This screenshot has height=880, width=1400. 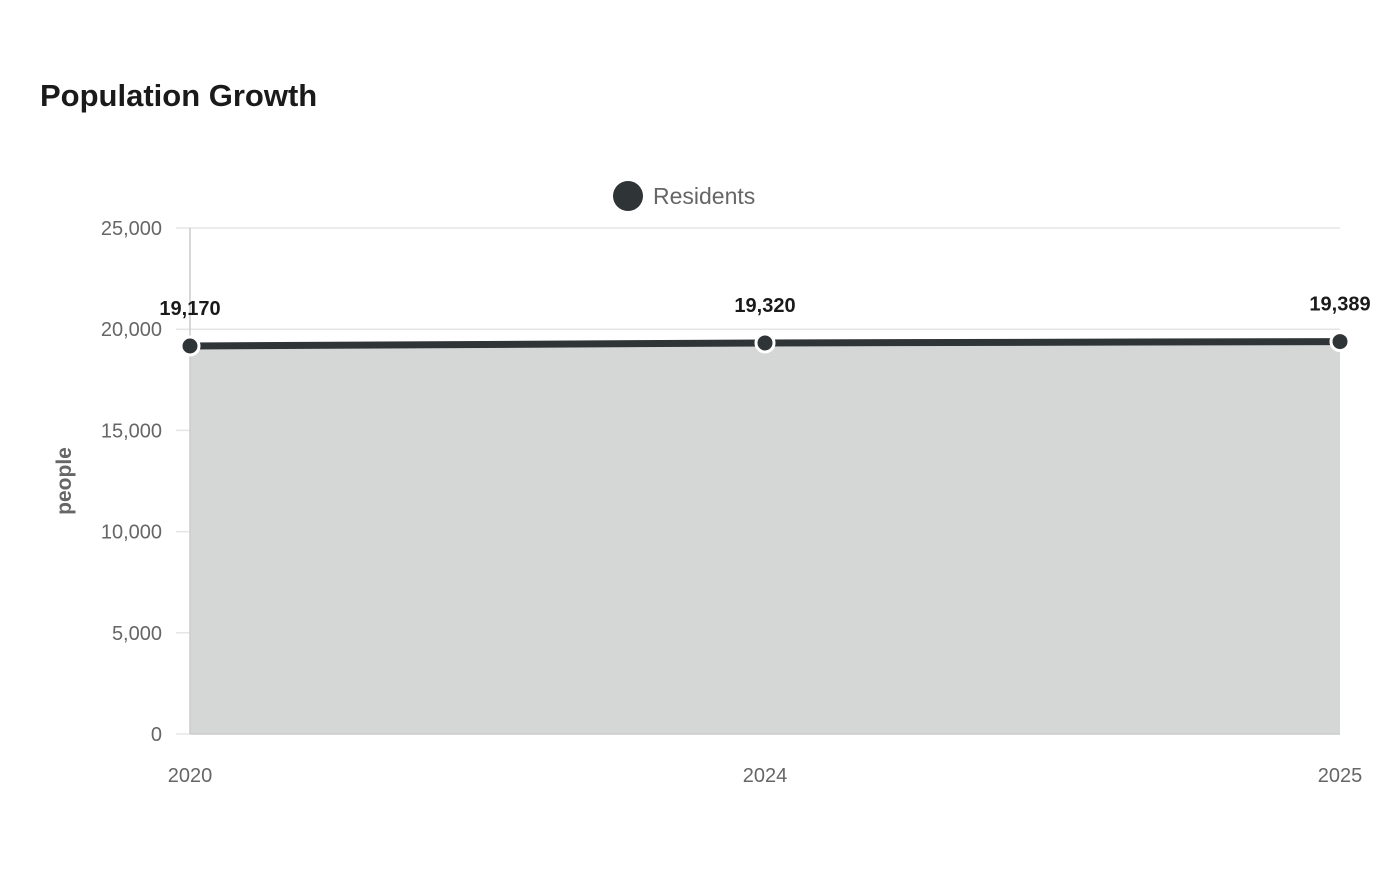 I want to click on y-tick-labels: 0 5,000 10,000 15,000 20,000 25,000, so click(x=131, y=482).